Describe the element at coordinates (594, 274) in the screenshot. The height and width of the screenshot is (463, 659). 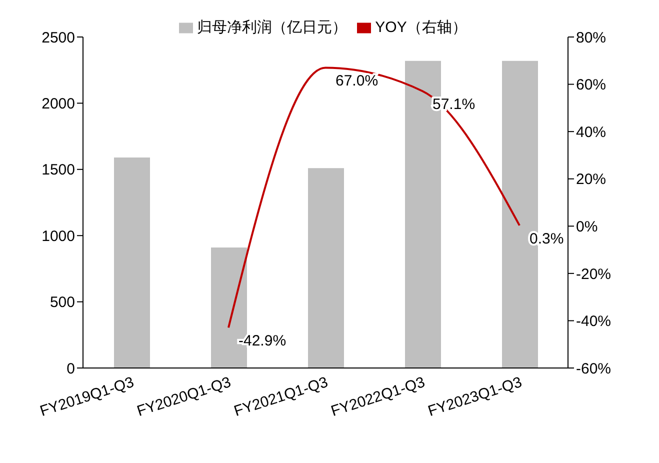
I see `y2-tick-label: -20%` at that location.